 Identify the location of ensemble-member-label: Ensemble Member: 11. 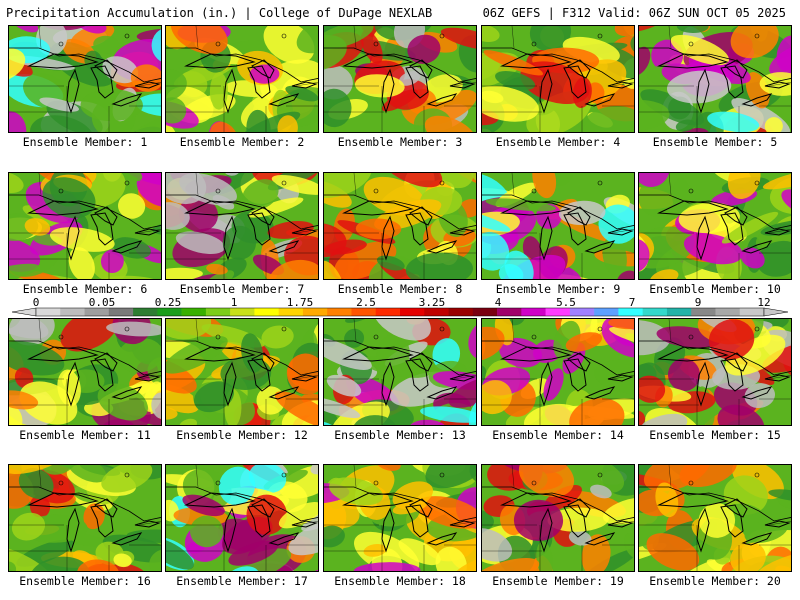
(85, 435).